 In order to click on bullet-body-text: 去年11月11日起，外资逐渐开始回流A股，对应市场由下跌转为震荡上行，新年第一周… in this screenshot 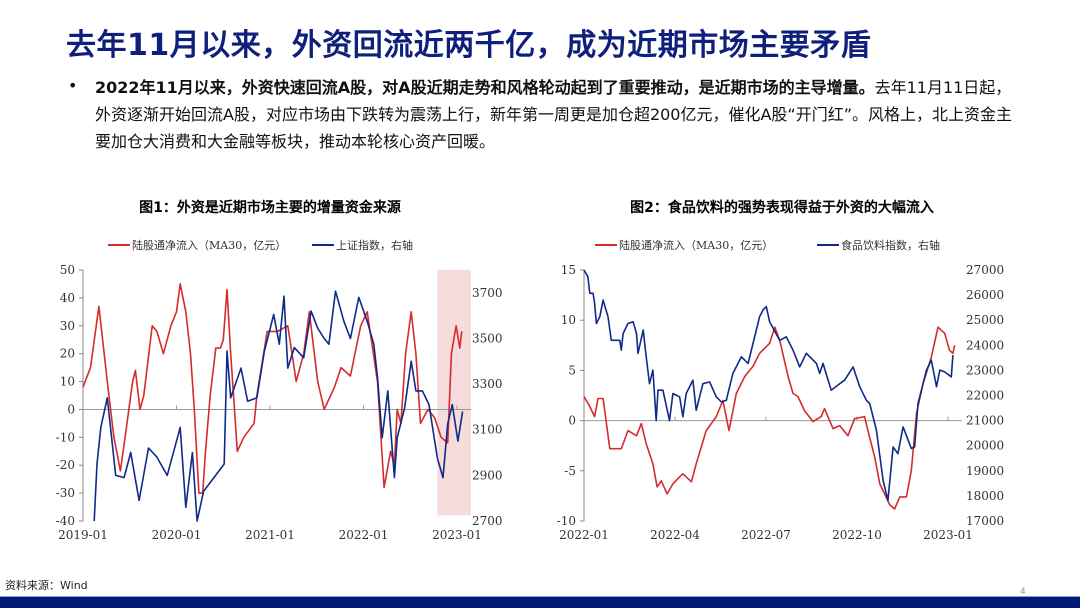, I will do `click(554, 114)`.